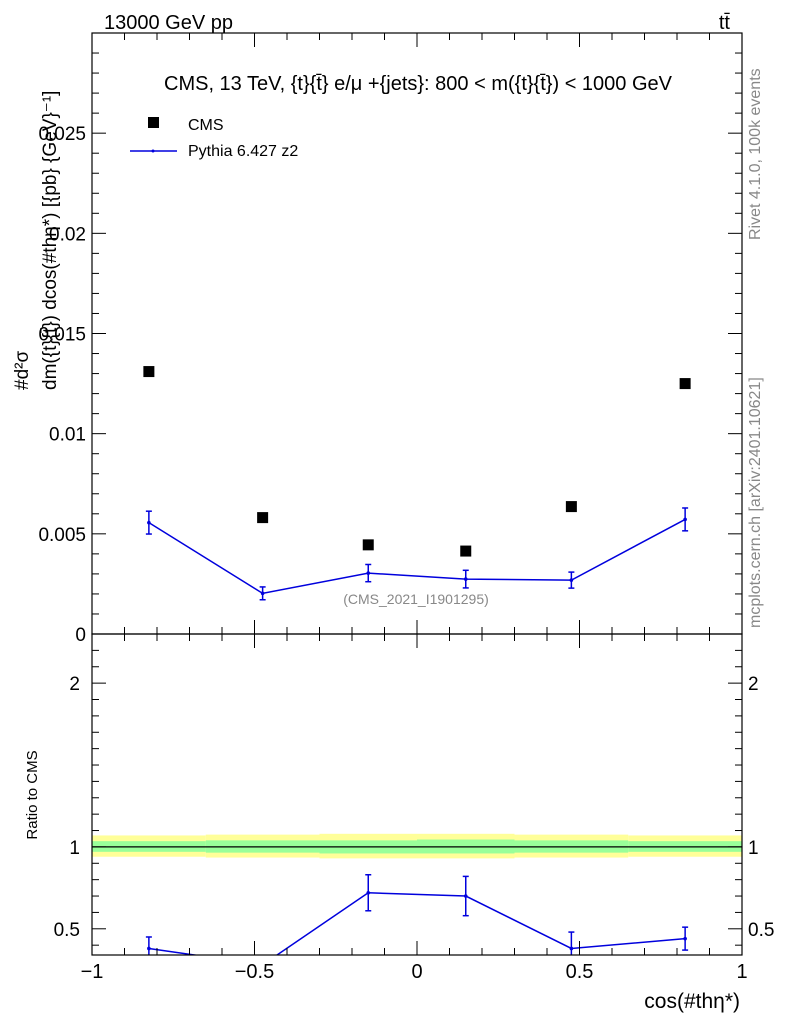  I want to click on mc-series-line, so click(417, 556).